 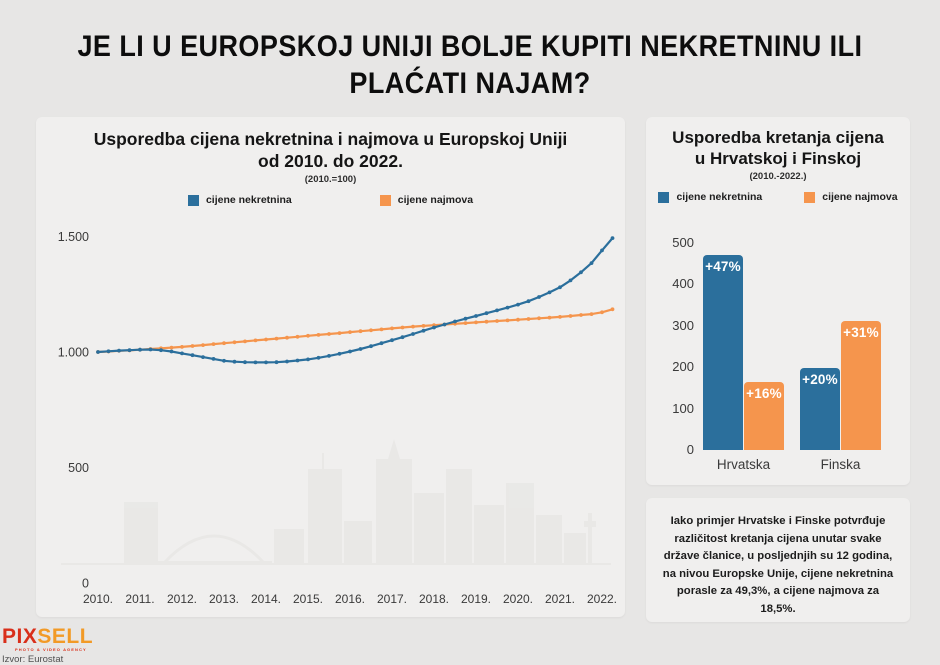 What do you see at coordinates (139, 599) in the screenshot?
I see `x-axis-tick-label: 2011.` at bounding box center [139, 599].